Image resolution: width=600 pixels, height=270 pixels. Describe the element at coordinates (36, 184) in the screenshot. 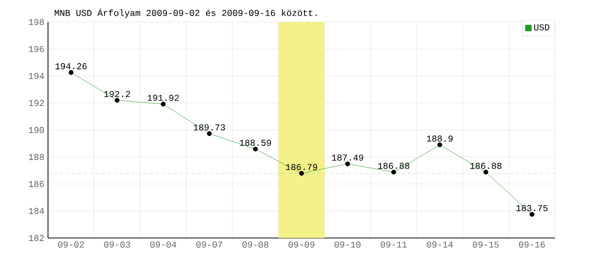

I see `y-tick-label: 186` at that location.